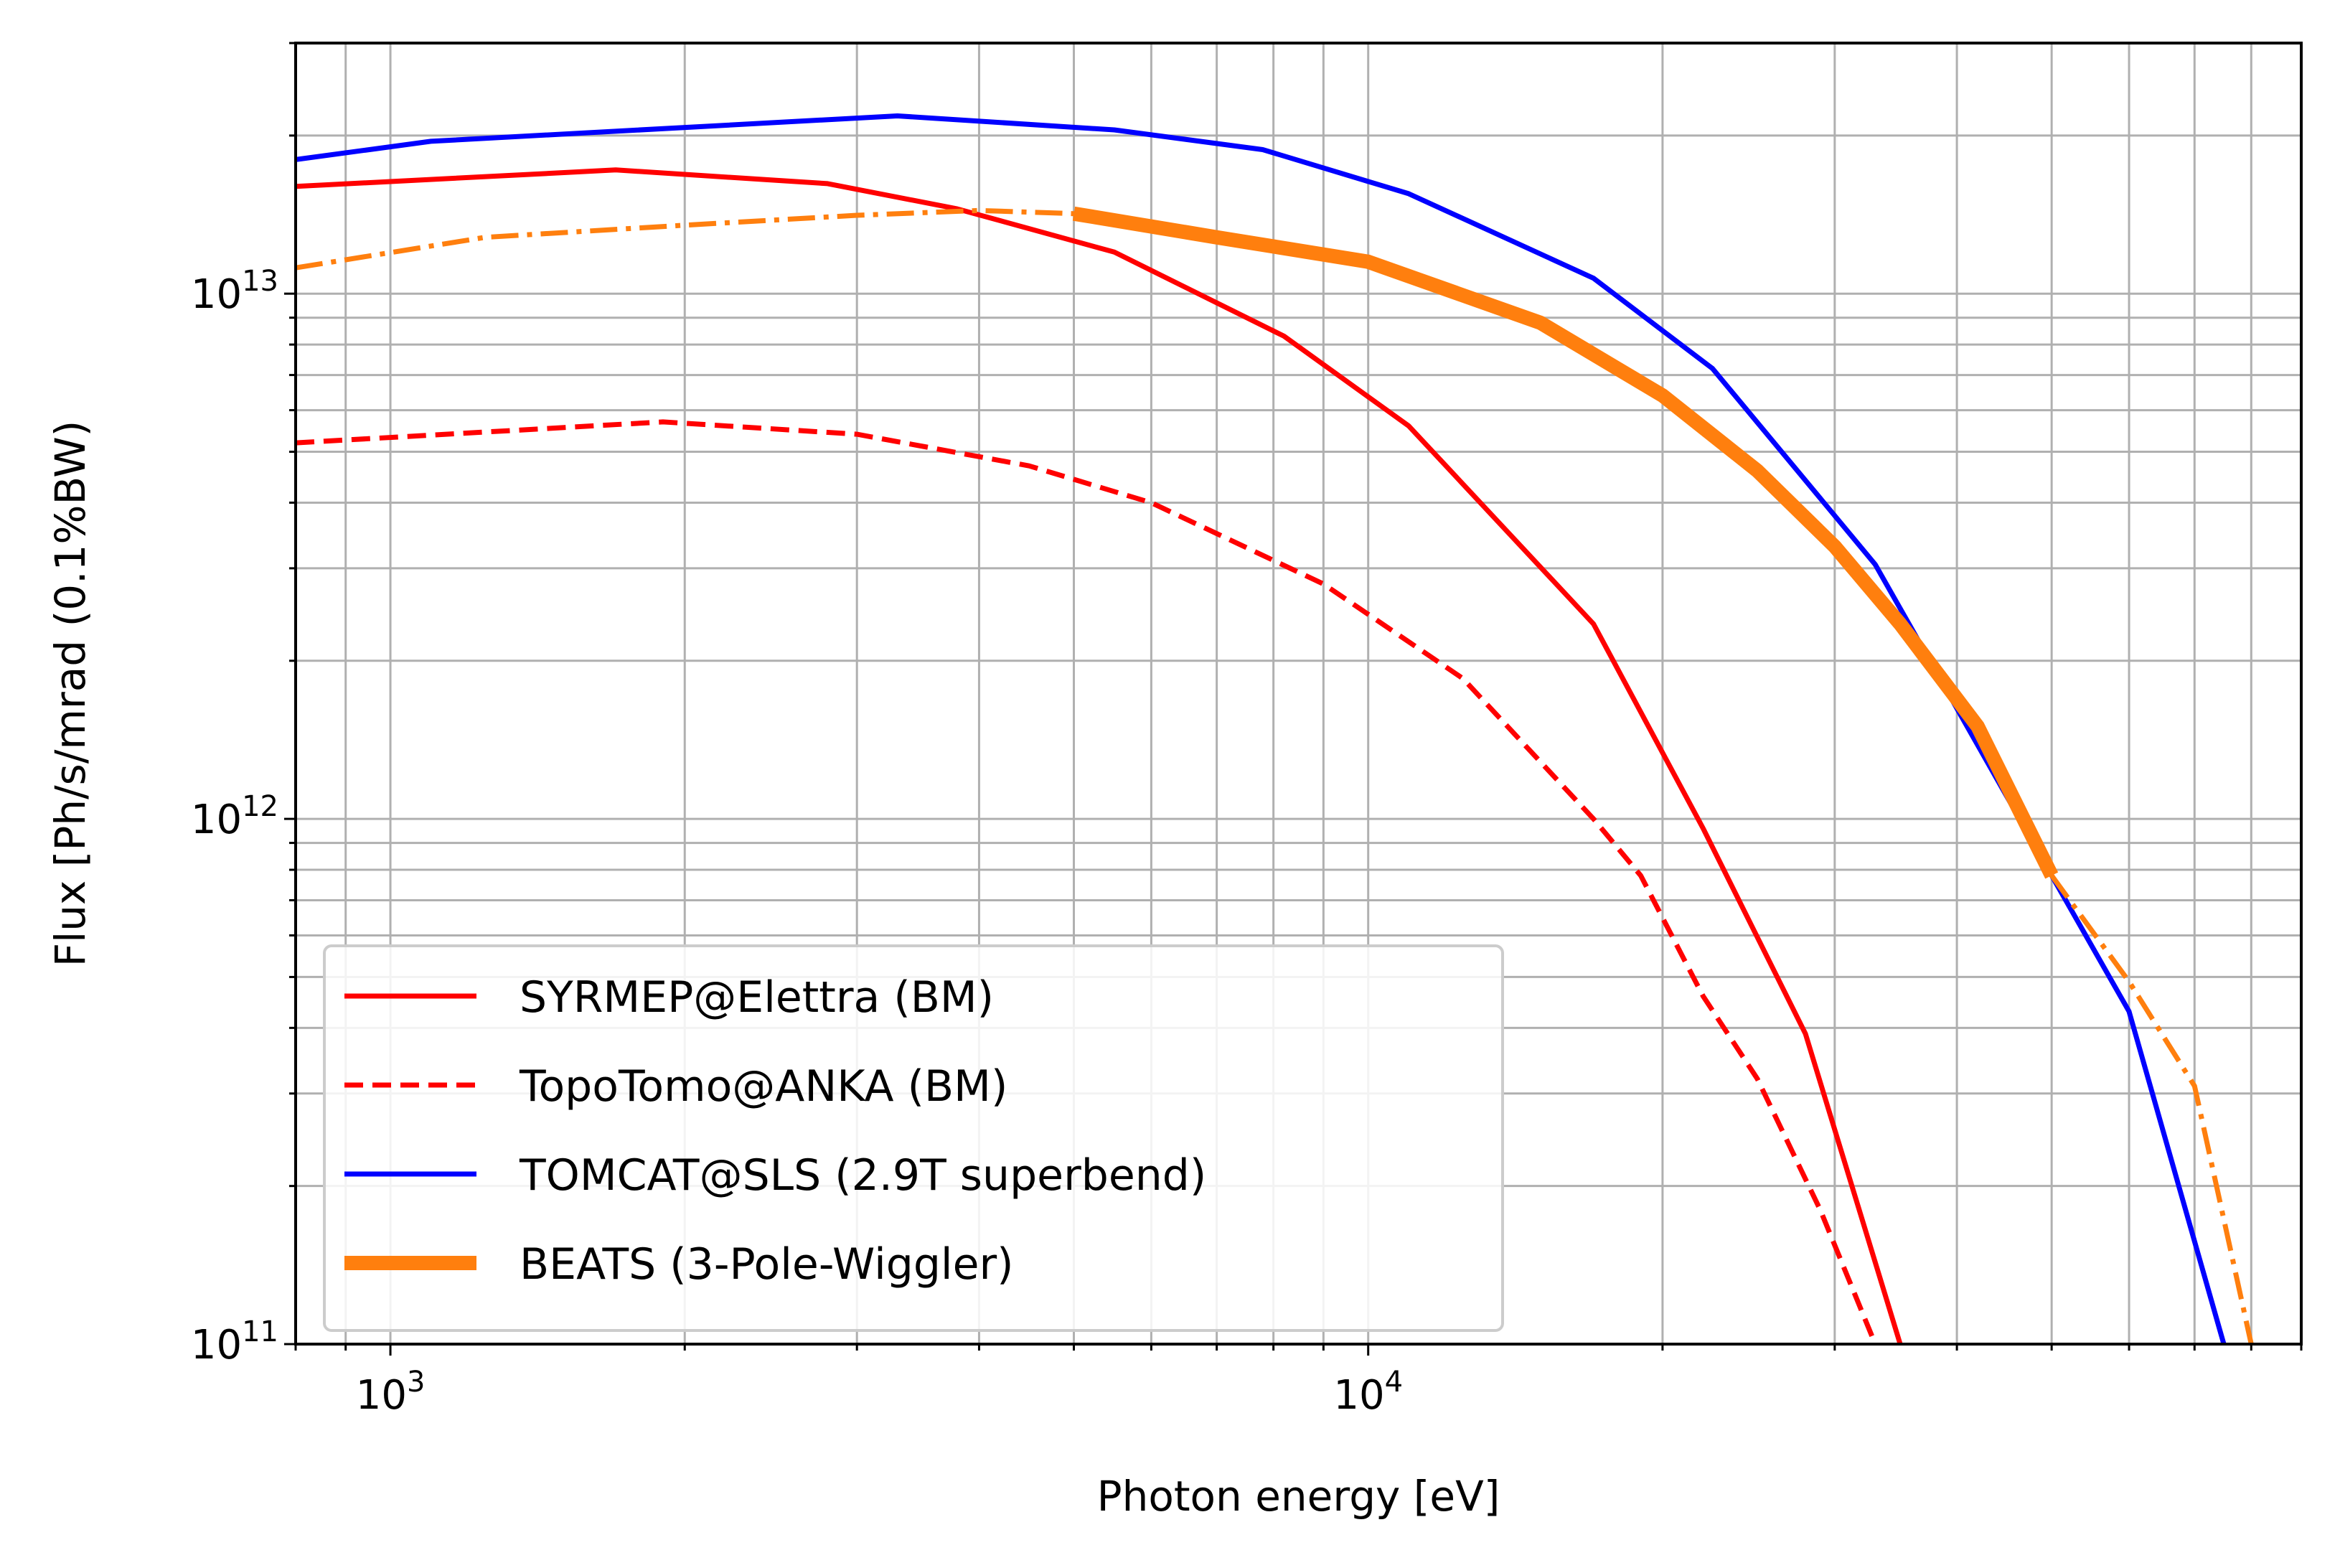  Describe the element at coordinates (1298, 1496) in the screenshot. I see `x-axis-label: Photon energy [eV]` at that location.